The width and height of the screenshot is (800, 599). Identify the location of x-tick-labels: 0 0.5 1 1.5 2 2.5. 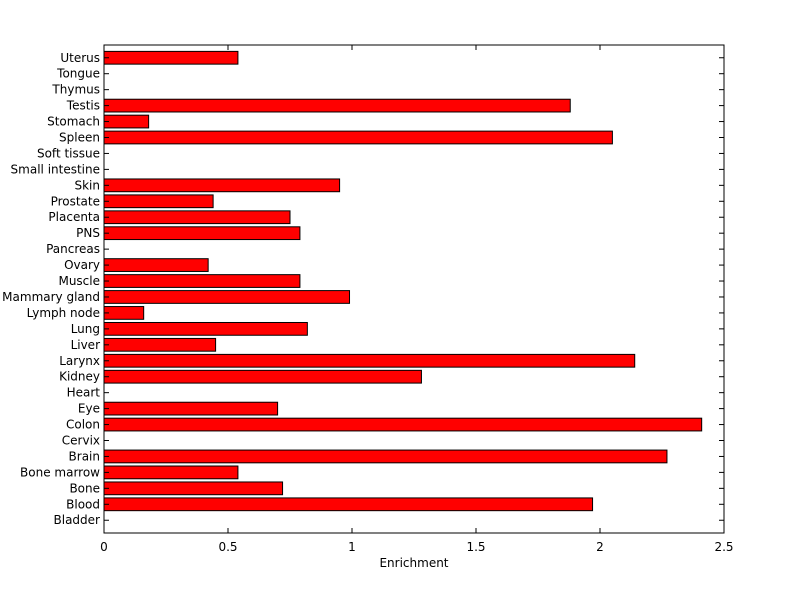
(416, 547).